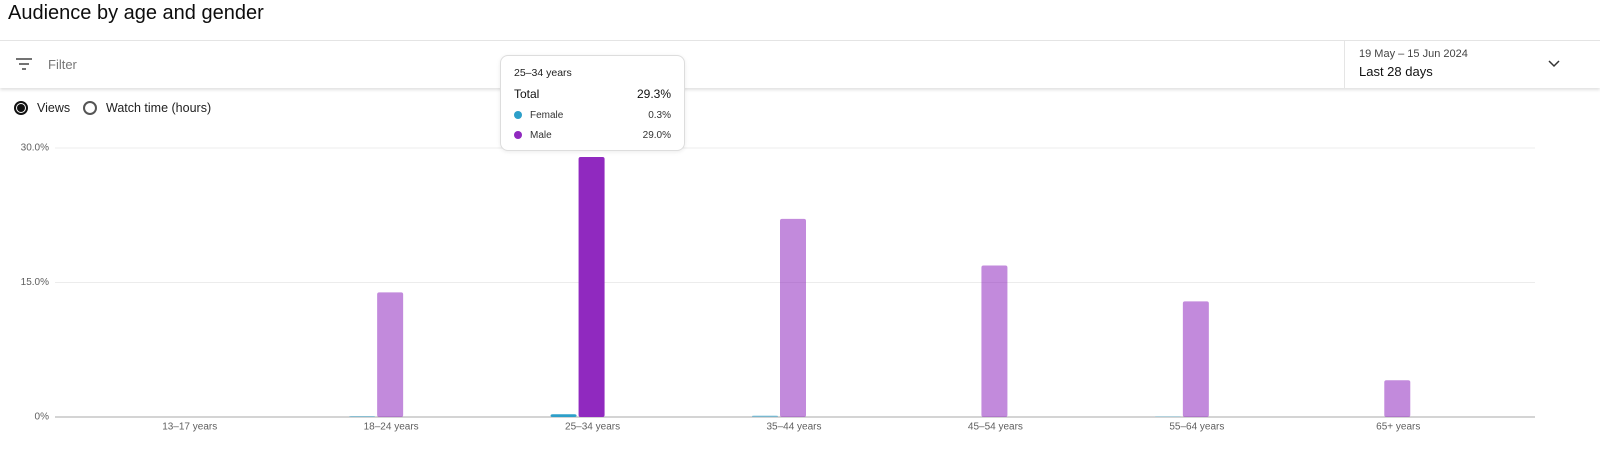 This screenshot has width=1600, height=462. What do you see at coordinates (793, 427) in the screenshot?
I see `x-tick-label: 35–44 years` at bounding box center [793, 427].